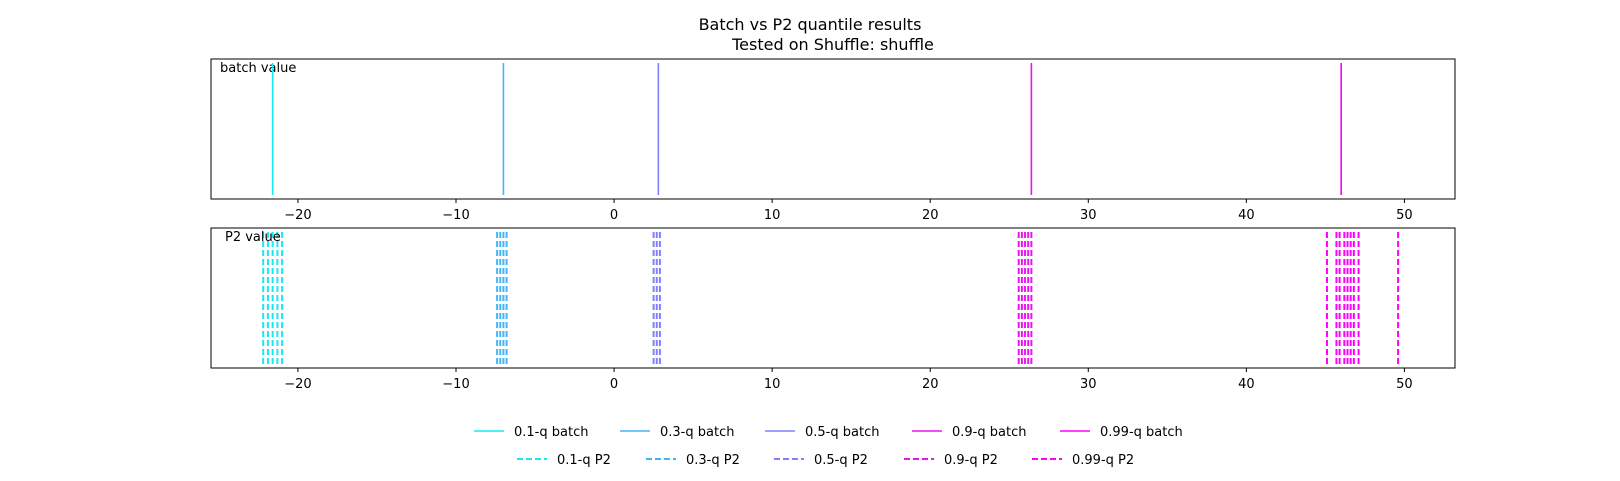 The image size is (1620, 481). I want to click on p2-x-tick-label: 40, so click(1246, 384).